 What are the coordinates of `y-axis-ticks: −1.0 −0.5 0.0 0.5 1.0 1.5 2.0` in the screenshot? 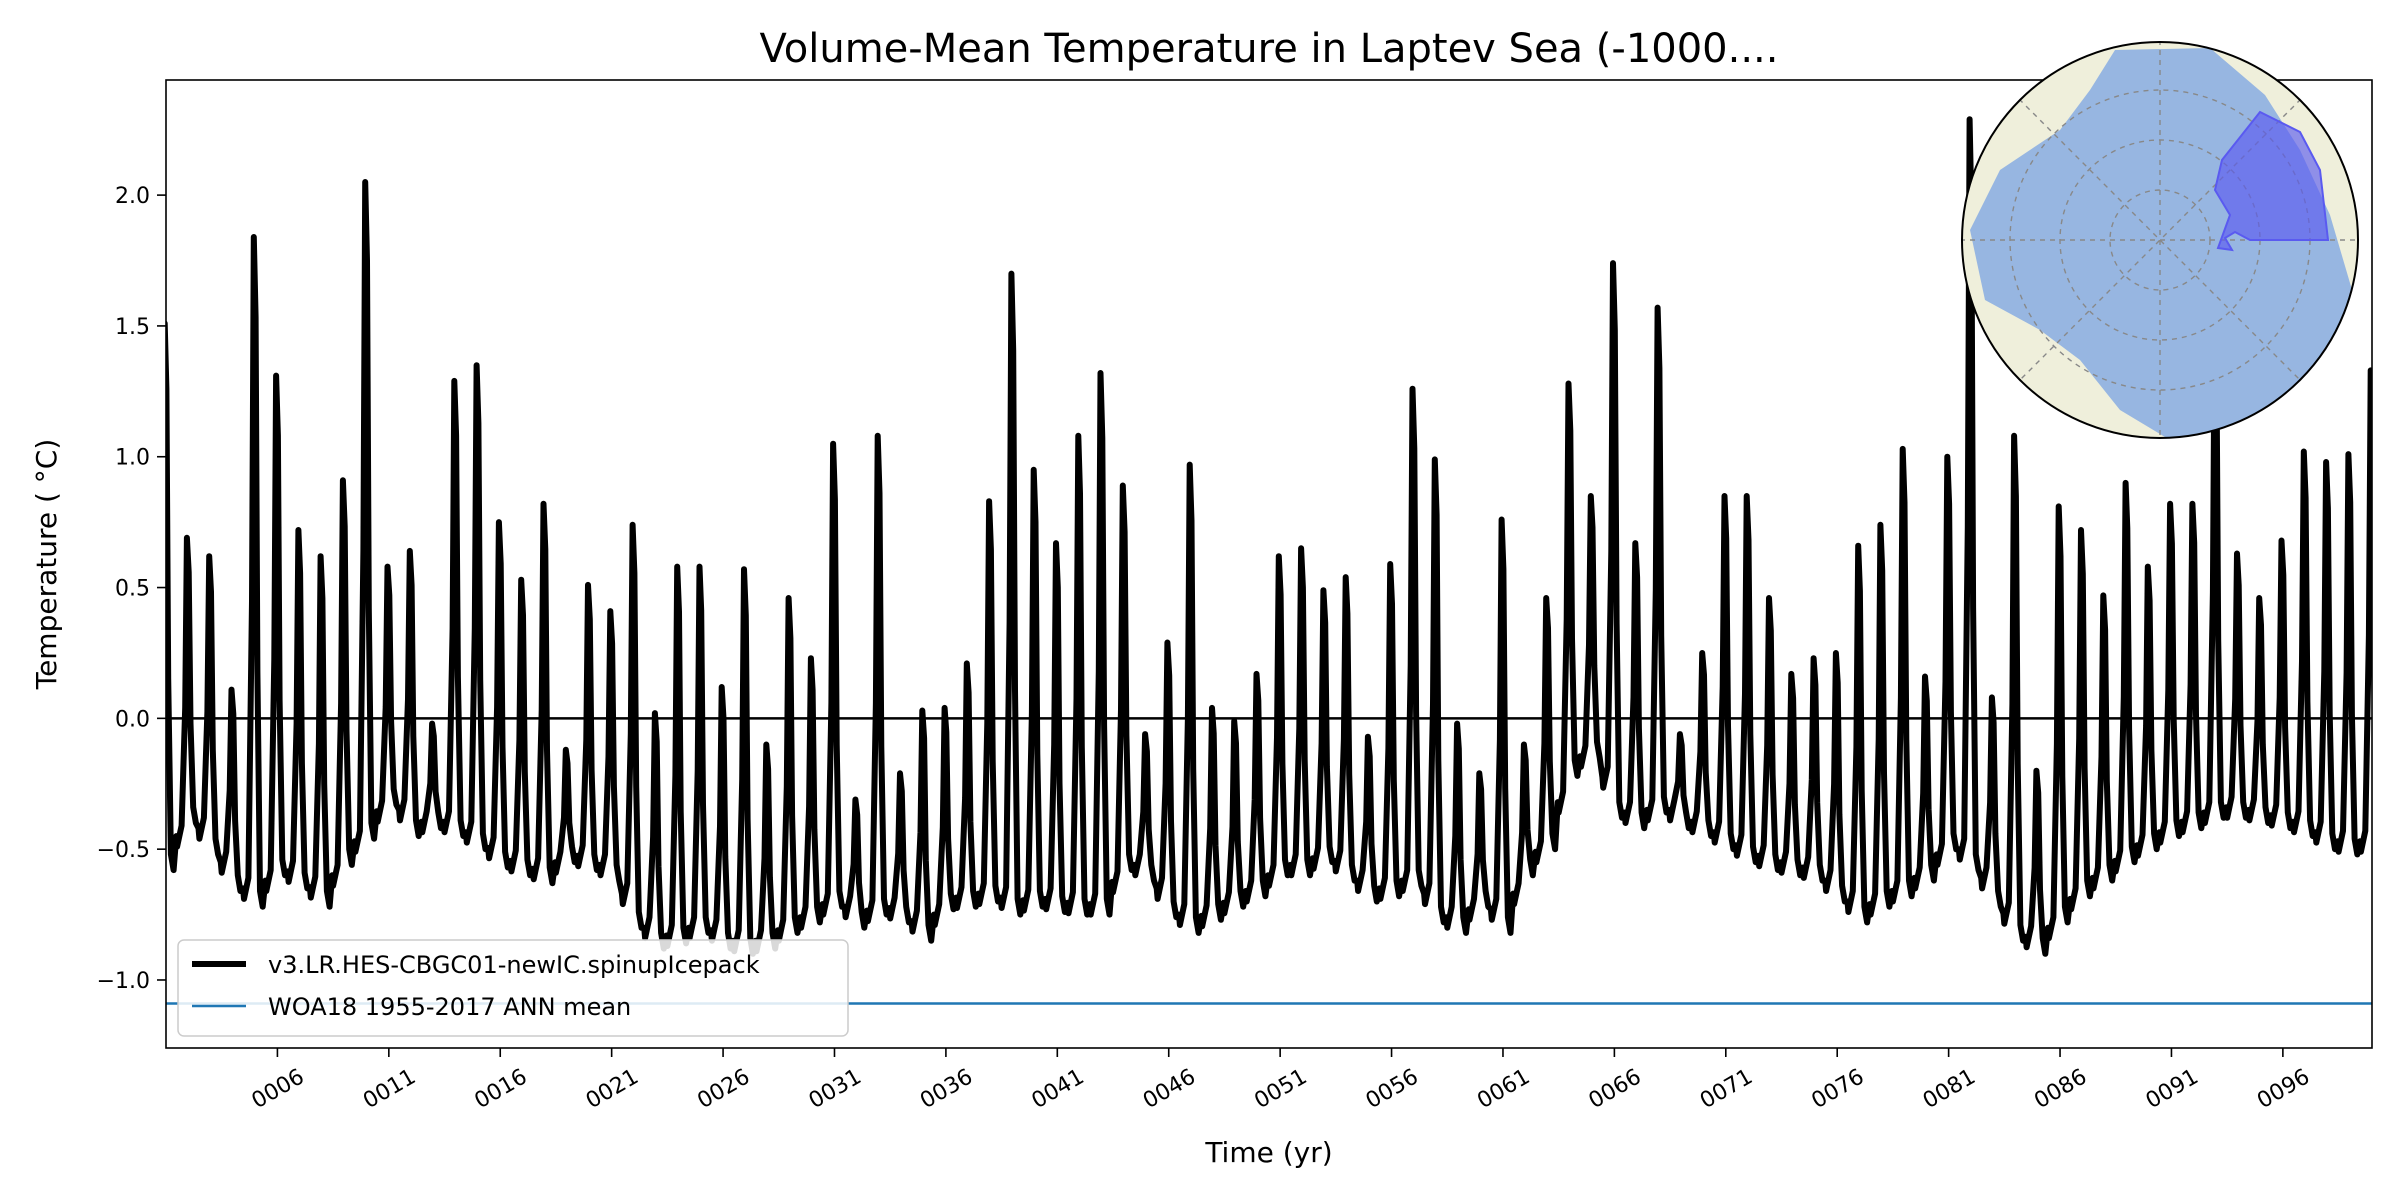 It's located at (131, 589).